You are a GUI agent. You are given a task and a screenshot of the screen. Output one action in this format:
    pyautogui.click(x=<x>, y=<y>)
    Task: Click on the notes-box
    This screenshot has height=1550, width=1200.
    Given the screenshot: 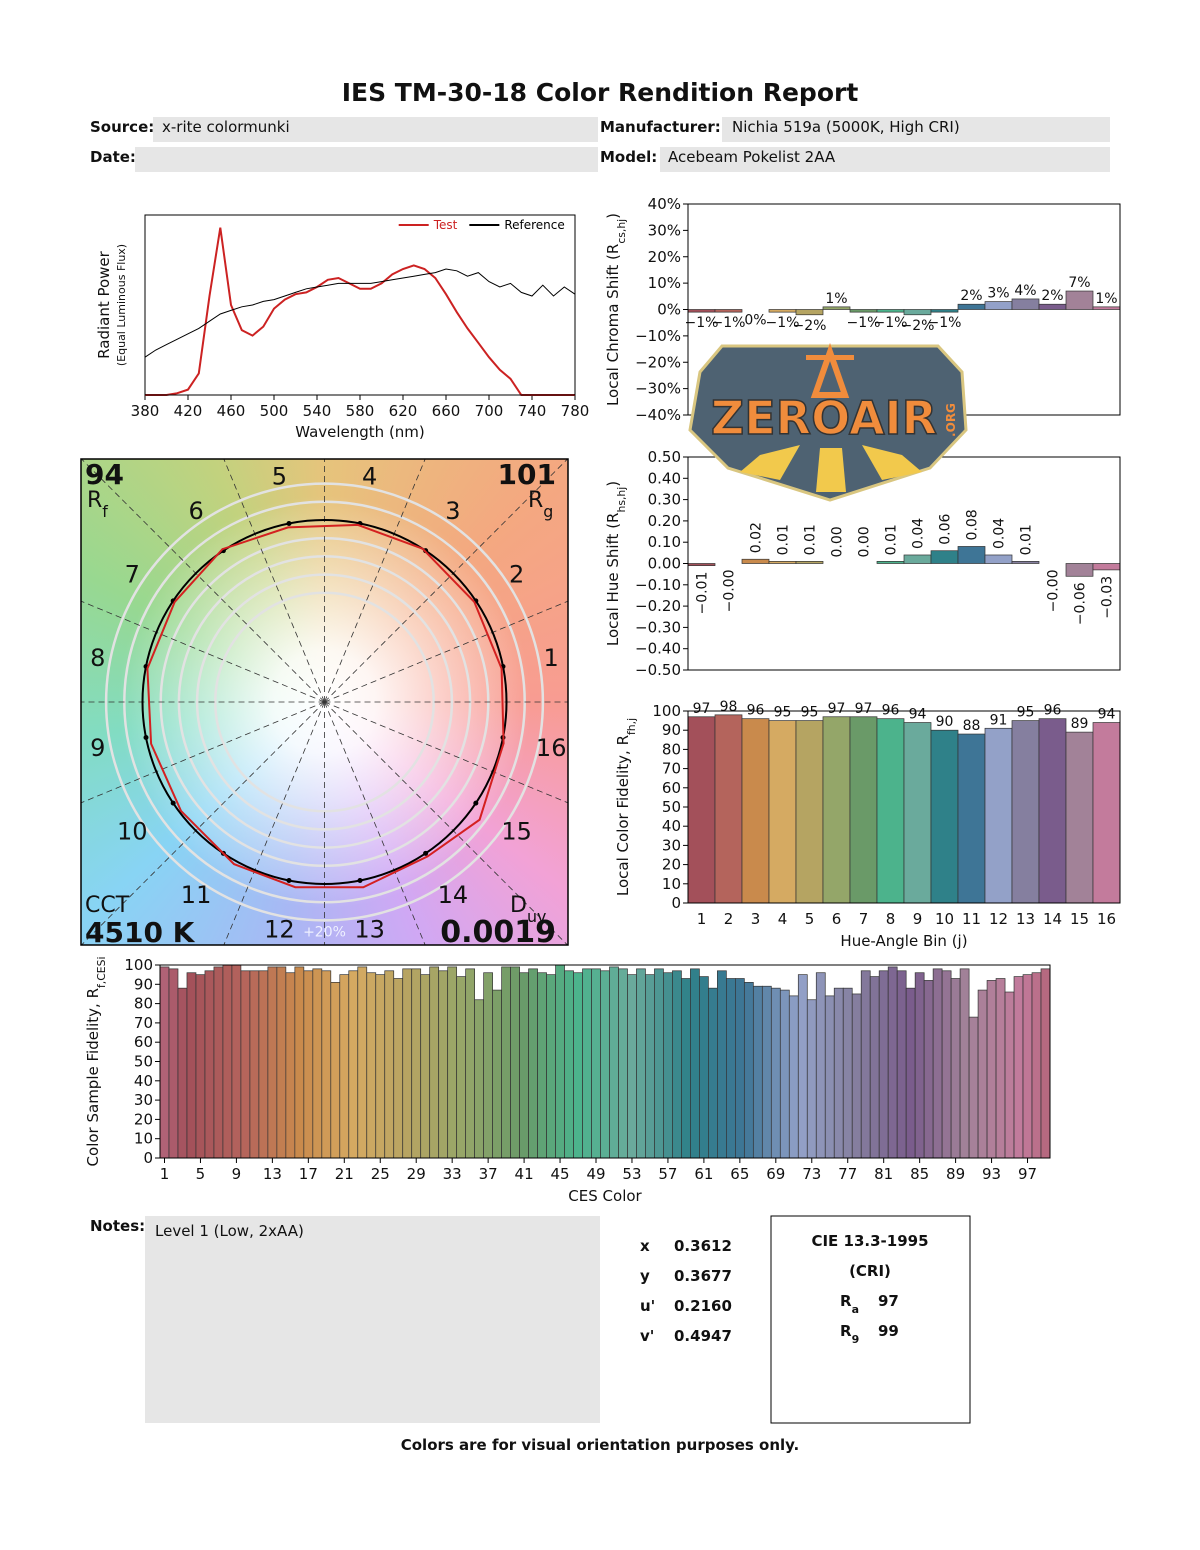 What is the action you would take?
    pyautogui.click(x=372, y=1319)
    